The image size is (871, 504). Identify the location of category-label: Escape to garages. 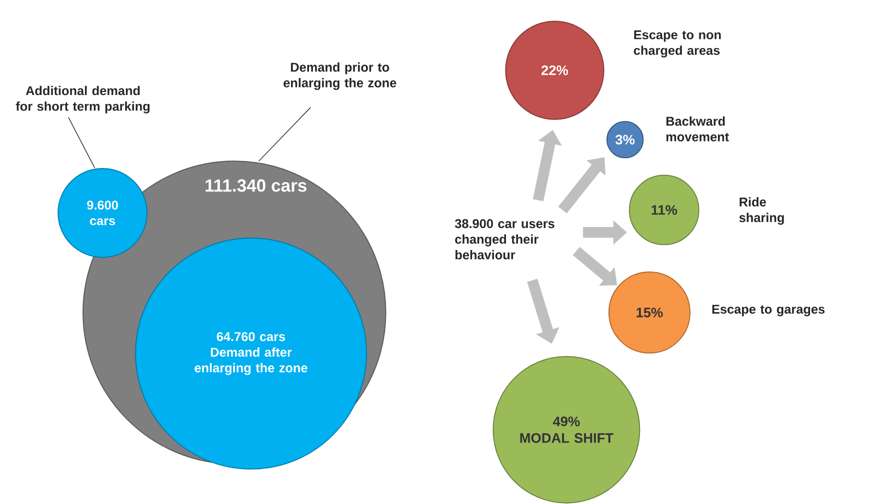
(768, 310).